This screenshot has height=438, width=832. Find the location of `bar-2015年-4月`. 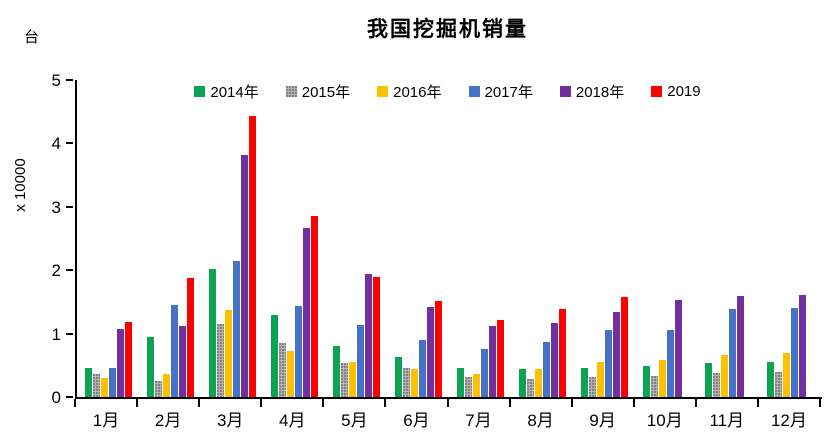

bar-2015年-4月 is located at coordinates (282, 370).